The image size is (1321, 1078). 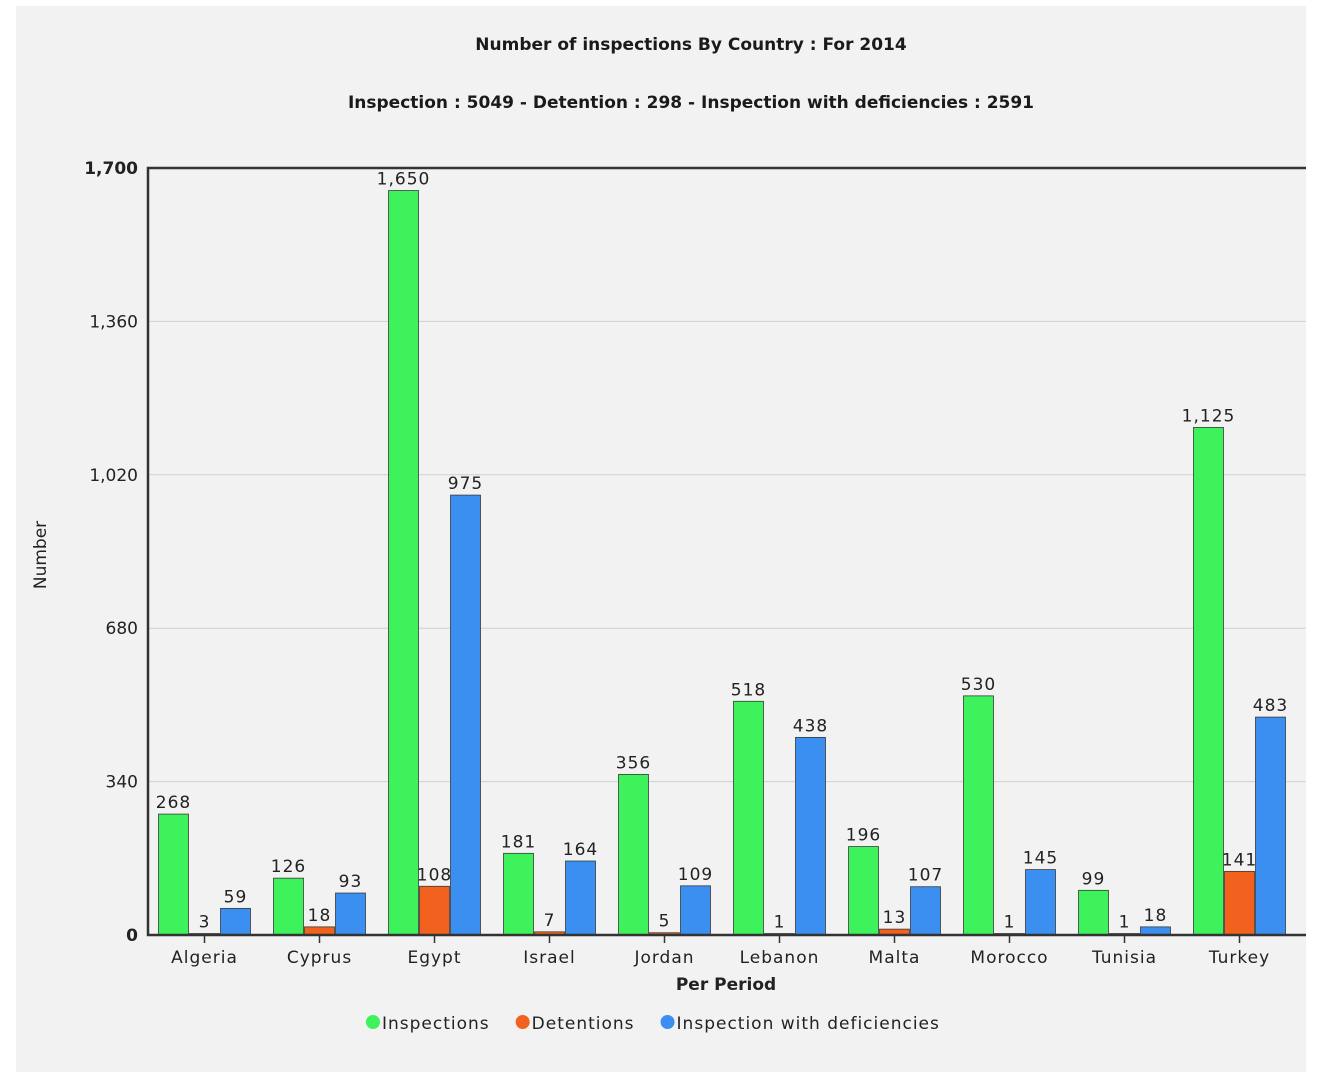 I want to click on data-label: 145, so click(x=1040, y=859).